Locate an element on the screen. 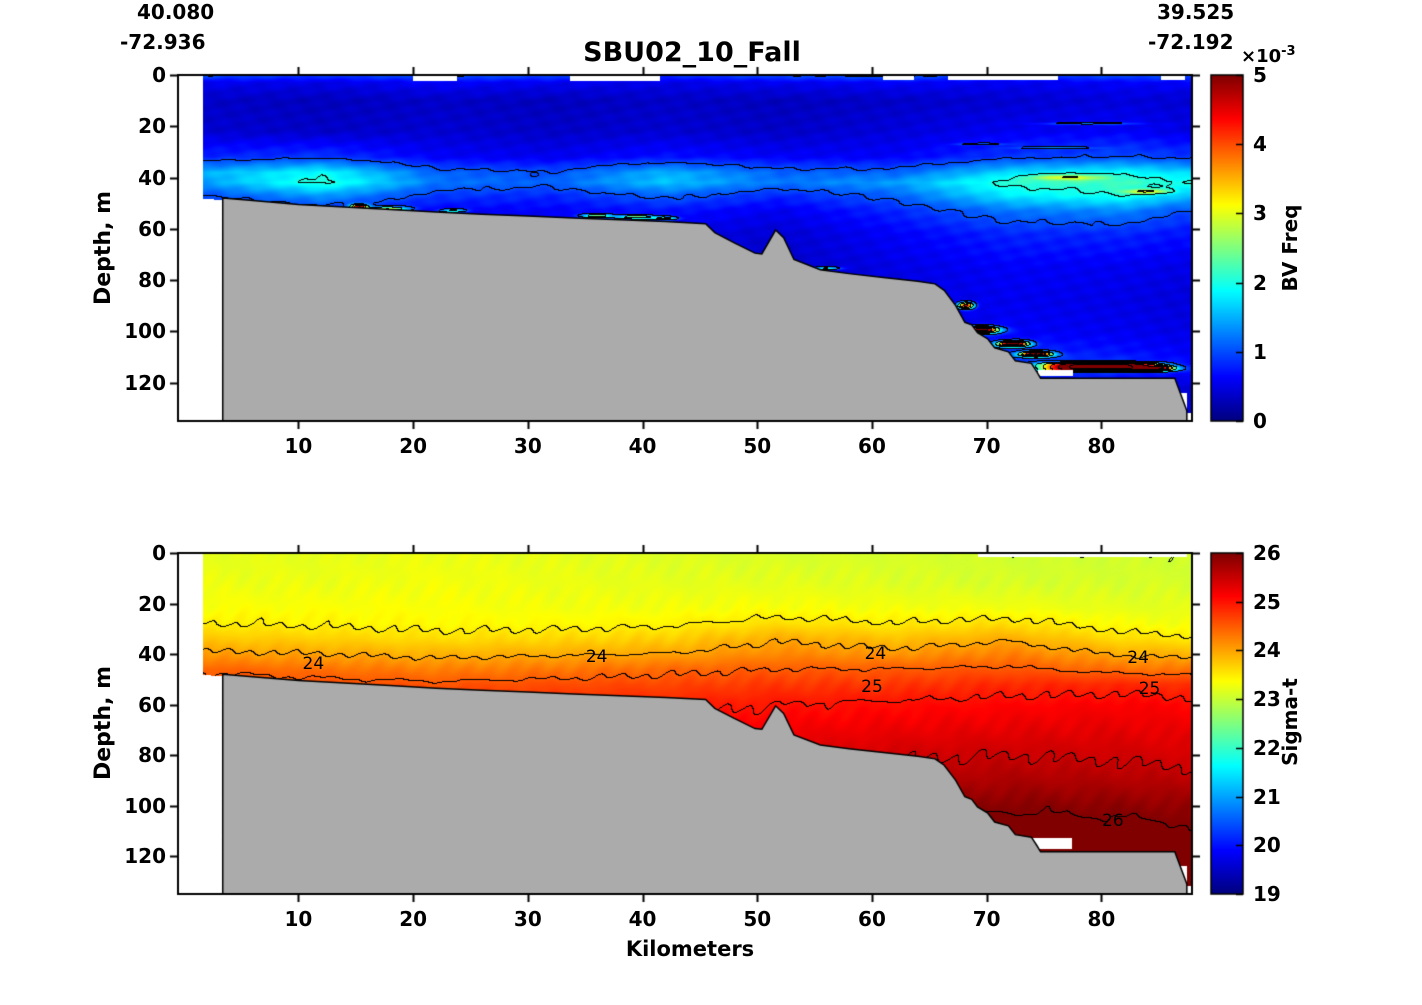 Image resolution: width=1422 pixels, height=1005 pixels. colorbar-tick-label: 0 is located at coordinates (1260, 421).